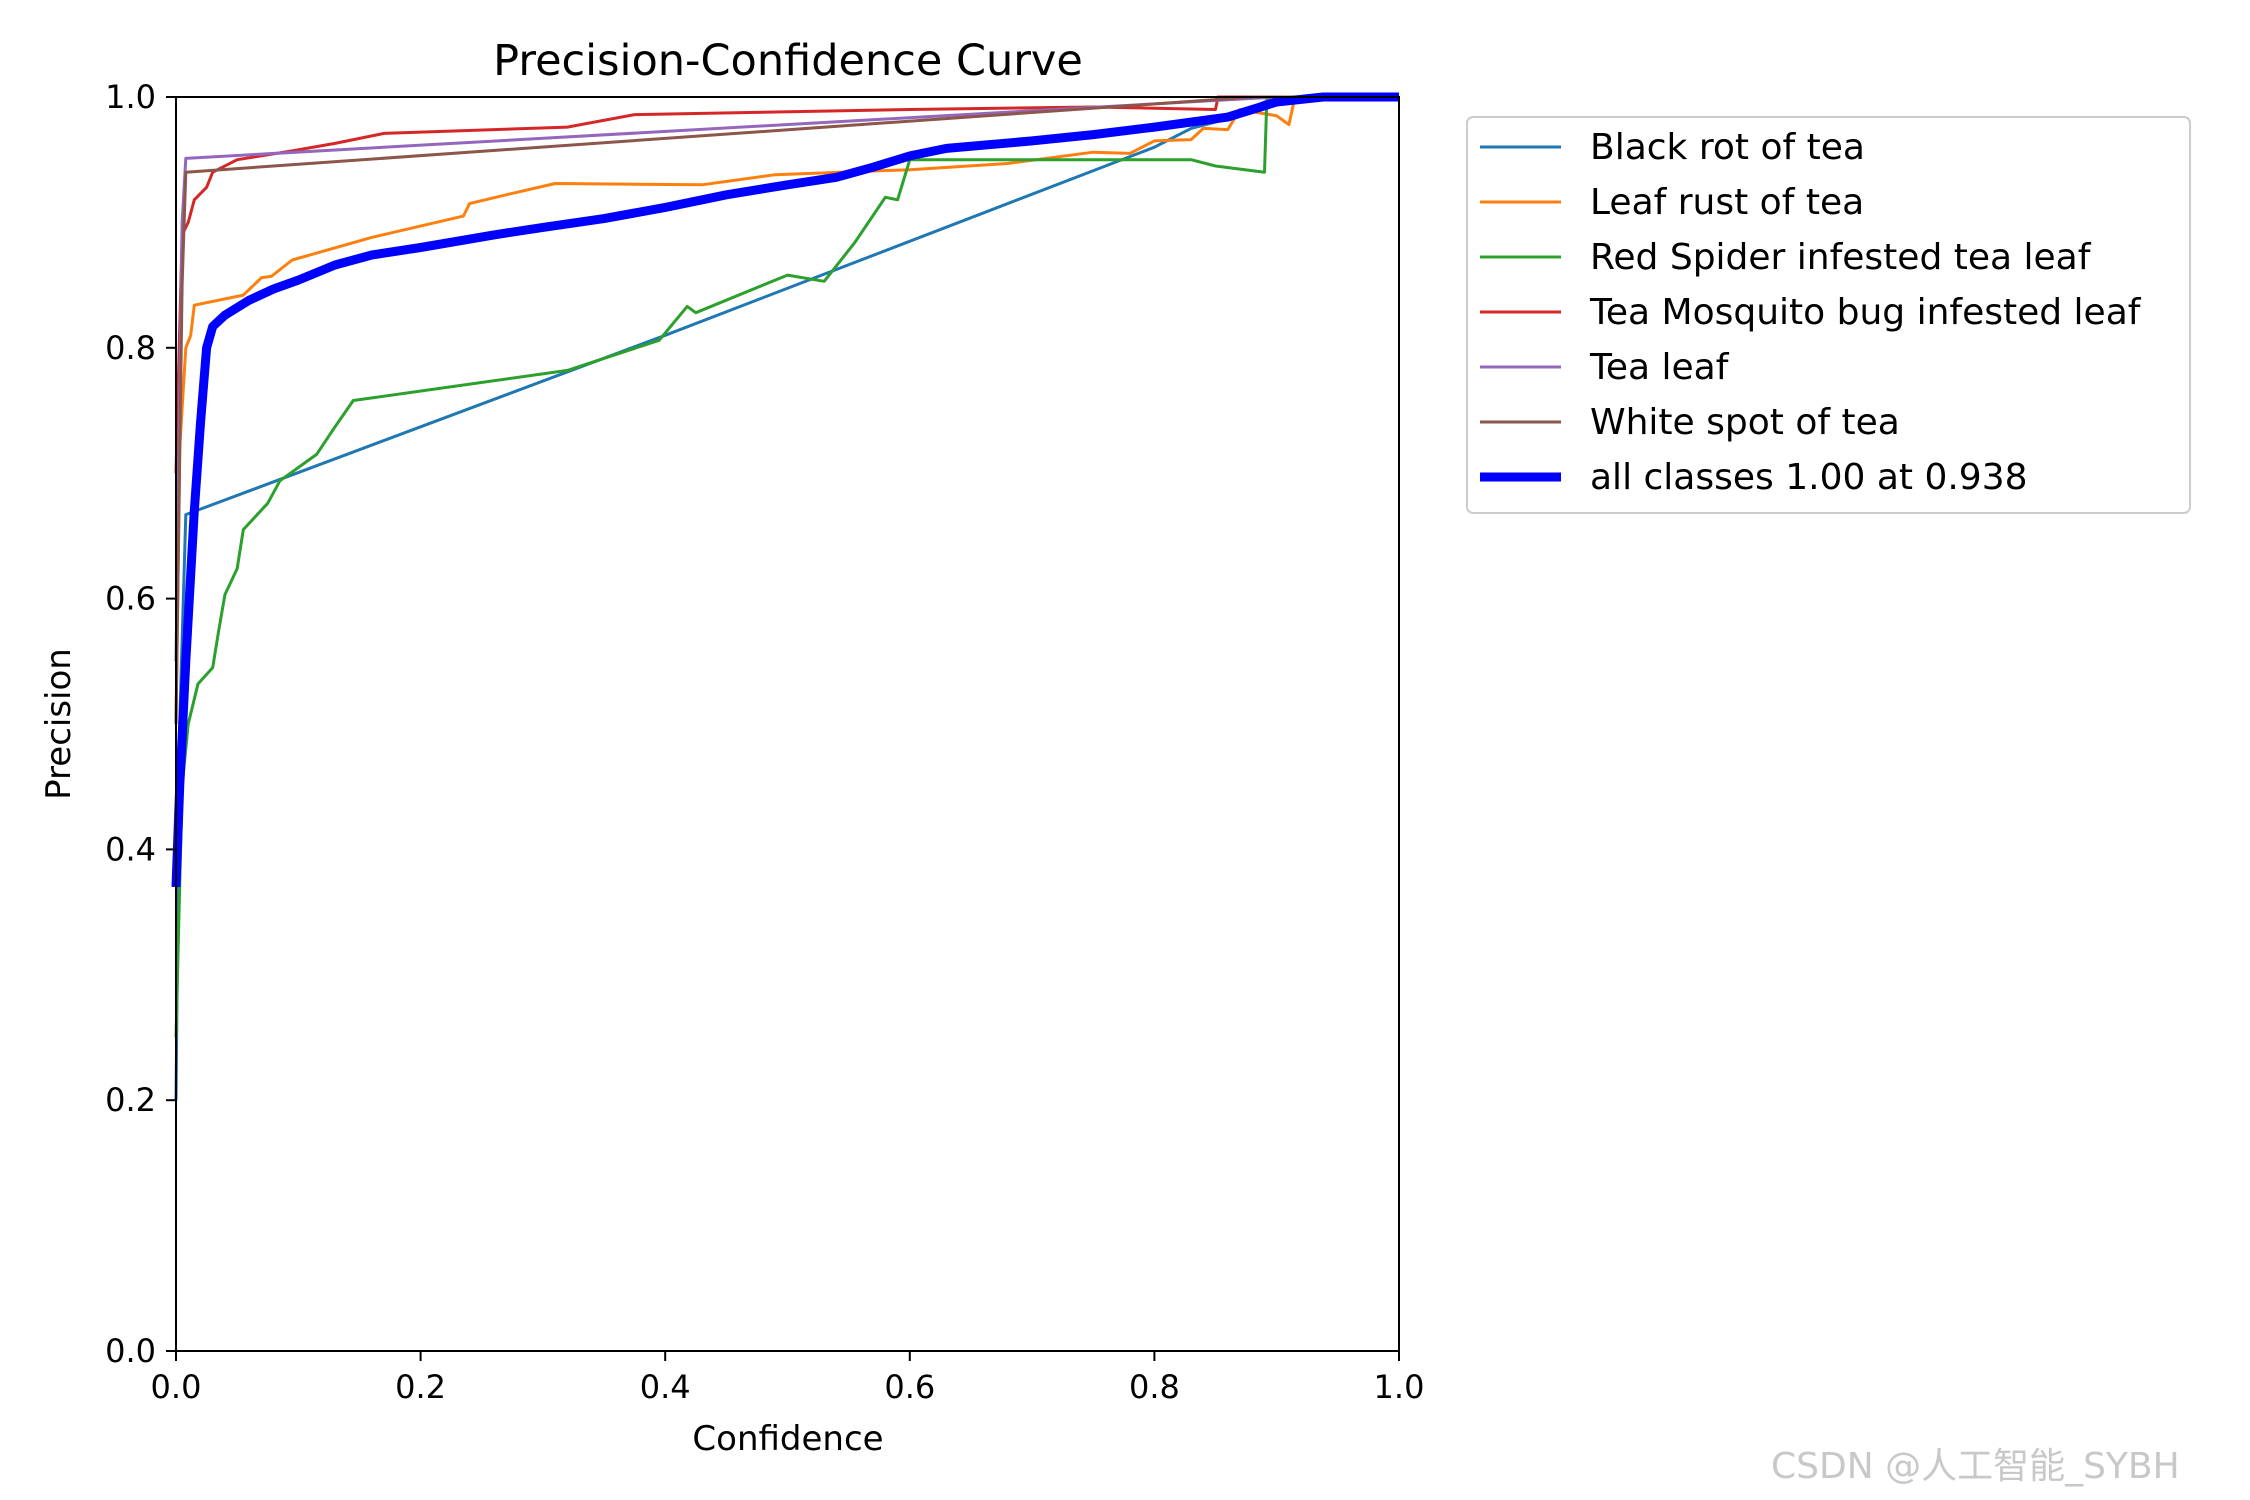 The height and width of the screenshot is (1500, 2250). I want to click on legend-label-1: Leaf rust of tea, so click(1727, 202).